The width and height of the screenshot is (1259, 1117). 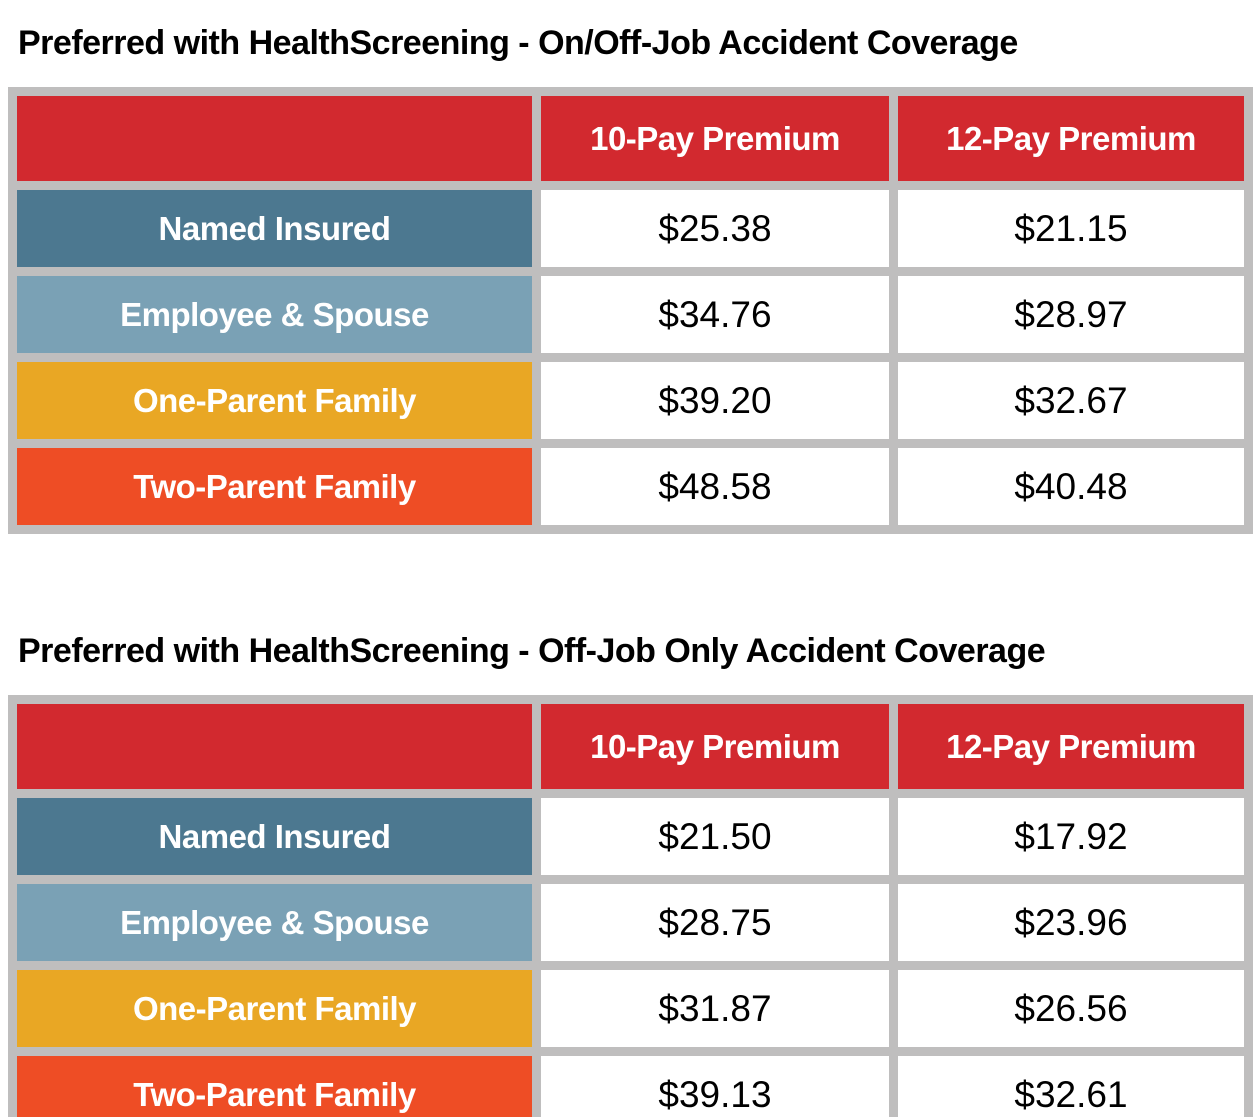 I want to click on premium-value-cell: $21.50, so click(x=715, y=836).